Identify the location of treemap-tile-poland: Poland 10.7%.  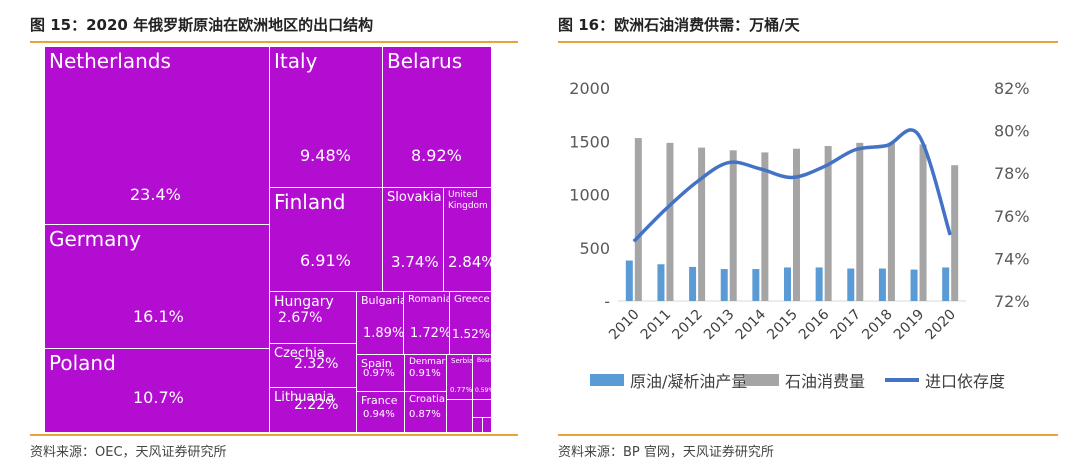
(157, 391).